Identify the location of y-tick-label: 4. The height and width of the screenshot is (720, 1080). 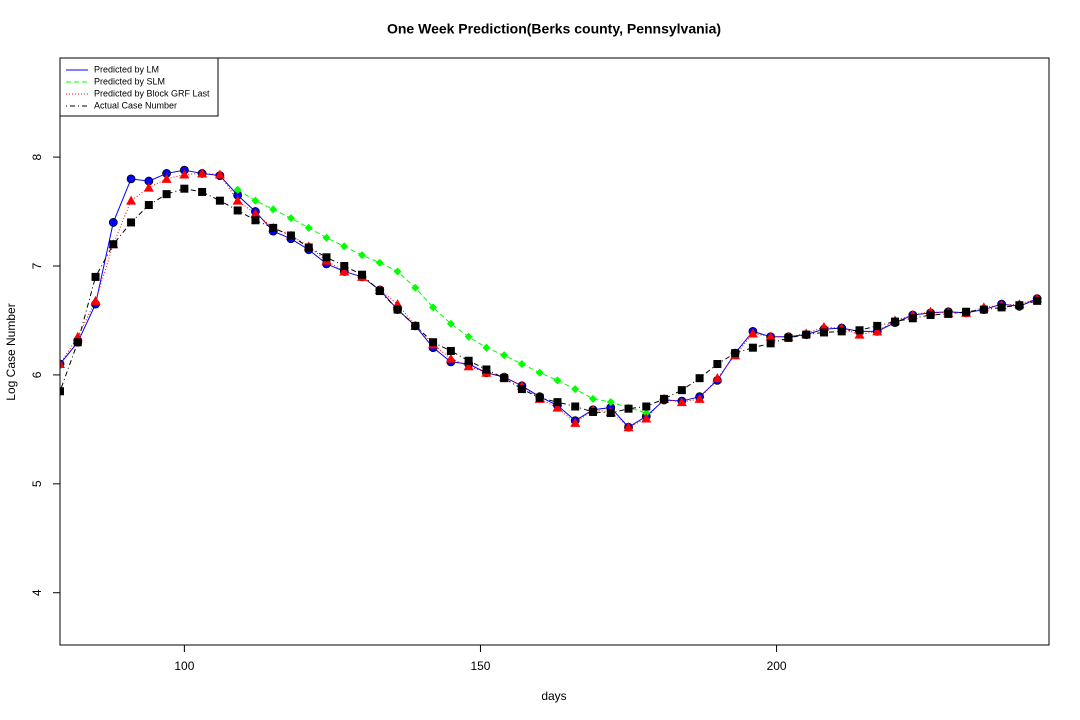
(37, 592).